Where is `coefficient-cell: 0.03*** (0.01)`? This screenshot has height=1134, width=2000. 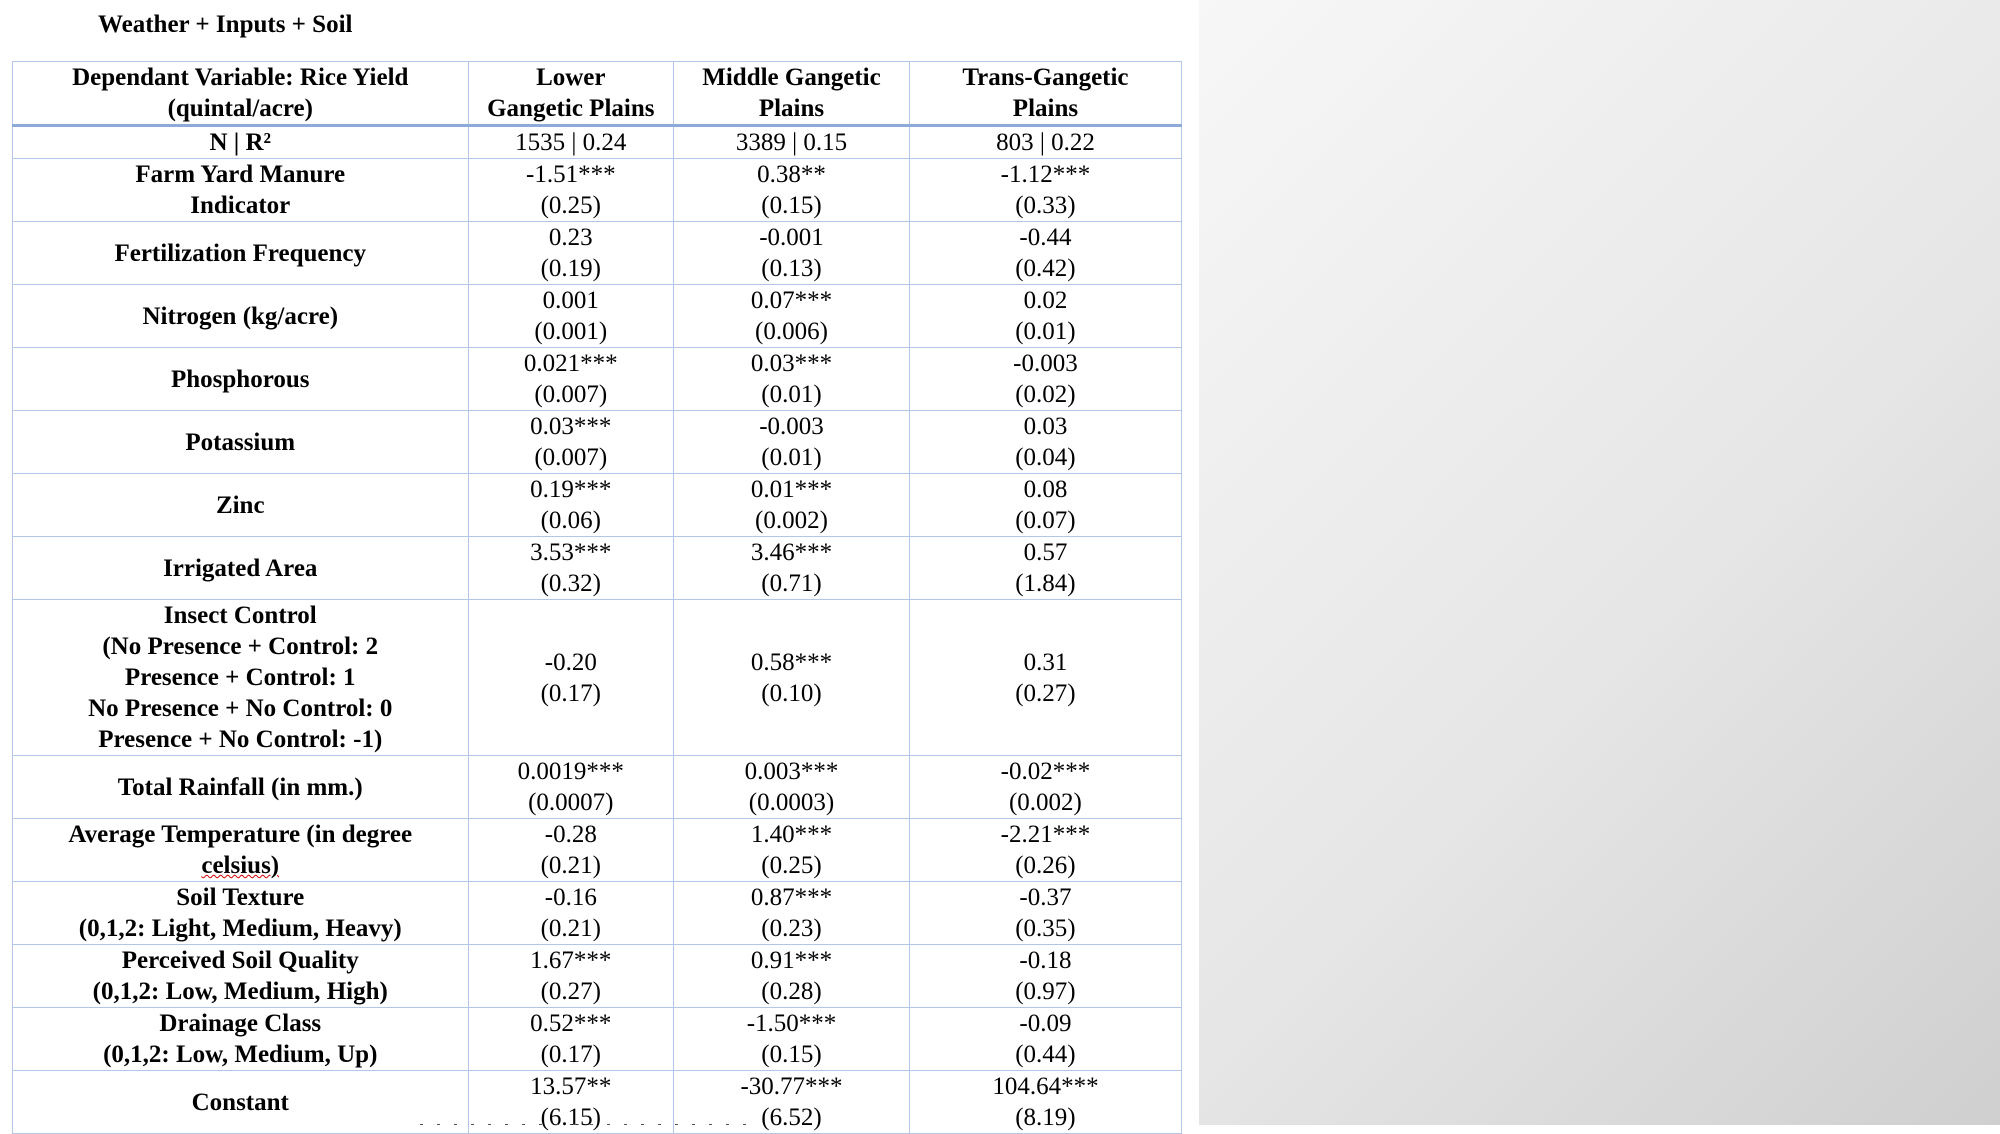
coefficient-cell: 0.03*** (0.01) is located at coordinates (791, 379).